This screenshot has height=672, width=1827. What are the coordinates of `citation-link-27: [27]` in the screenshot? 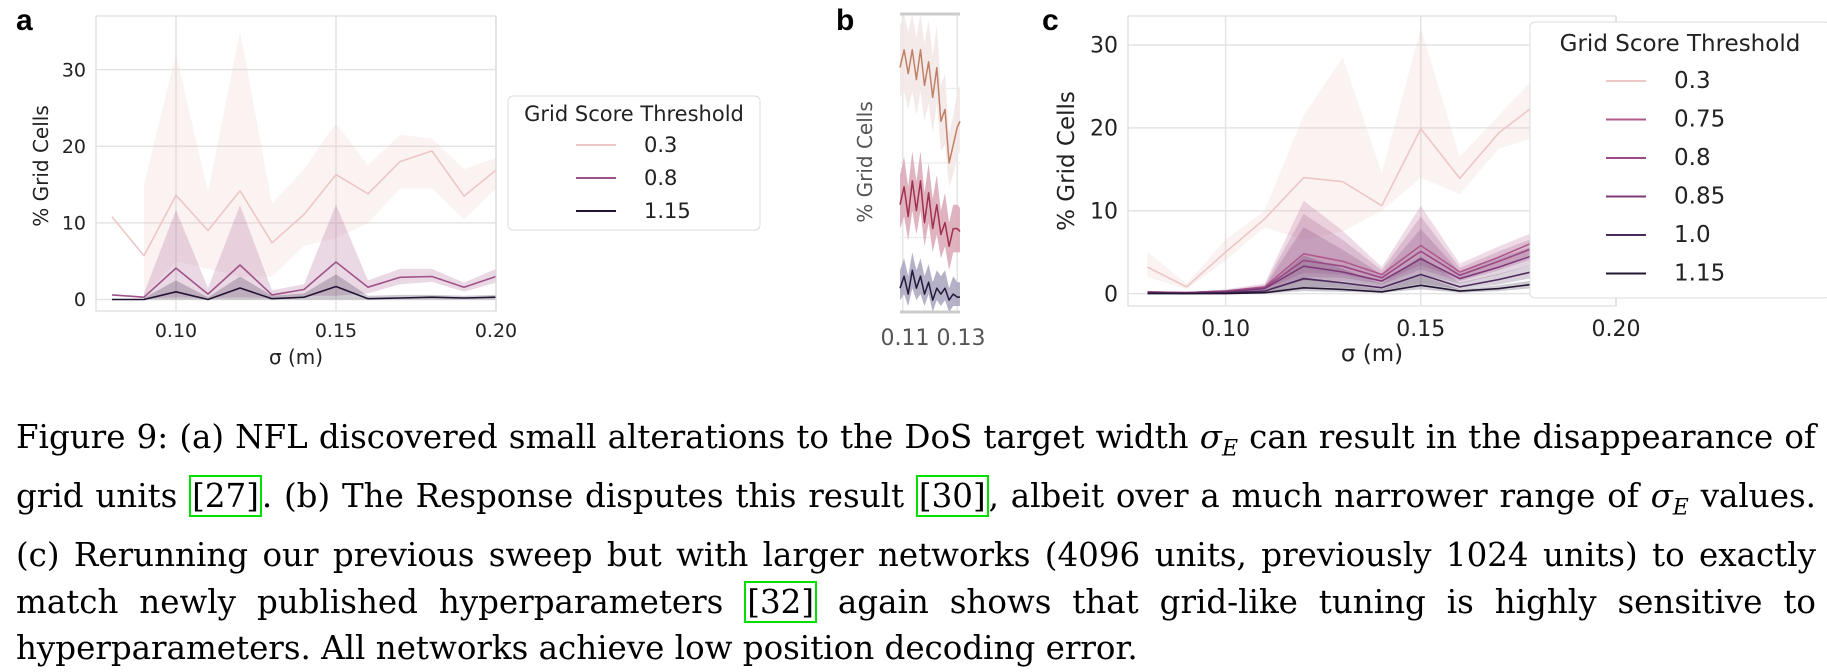 It's located at (225, 496).